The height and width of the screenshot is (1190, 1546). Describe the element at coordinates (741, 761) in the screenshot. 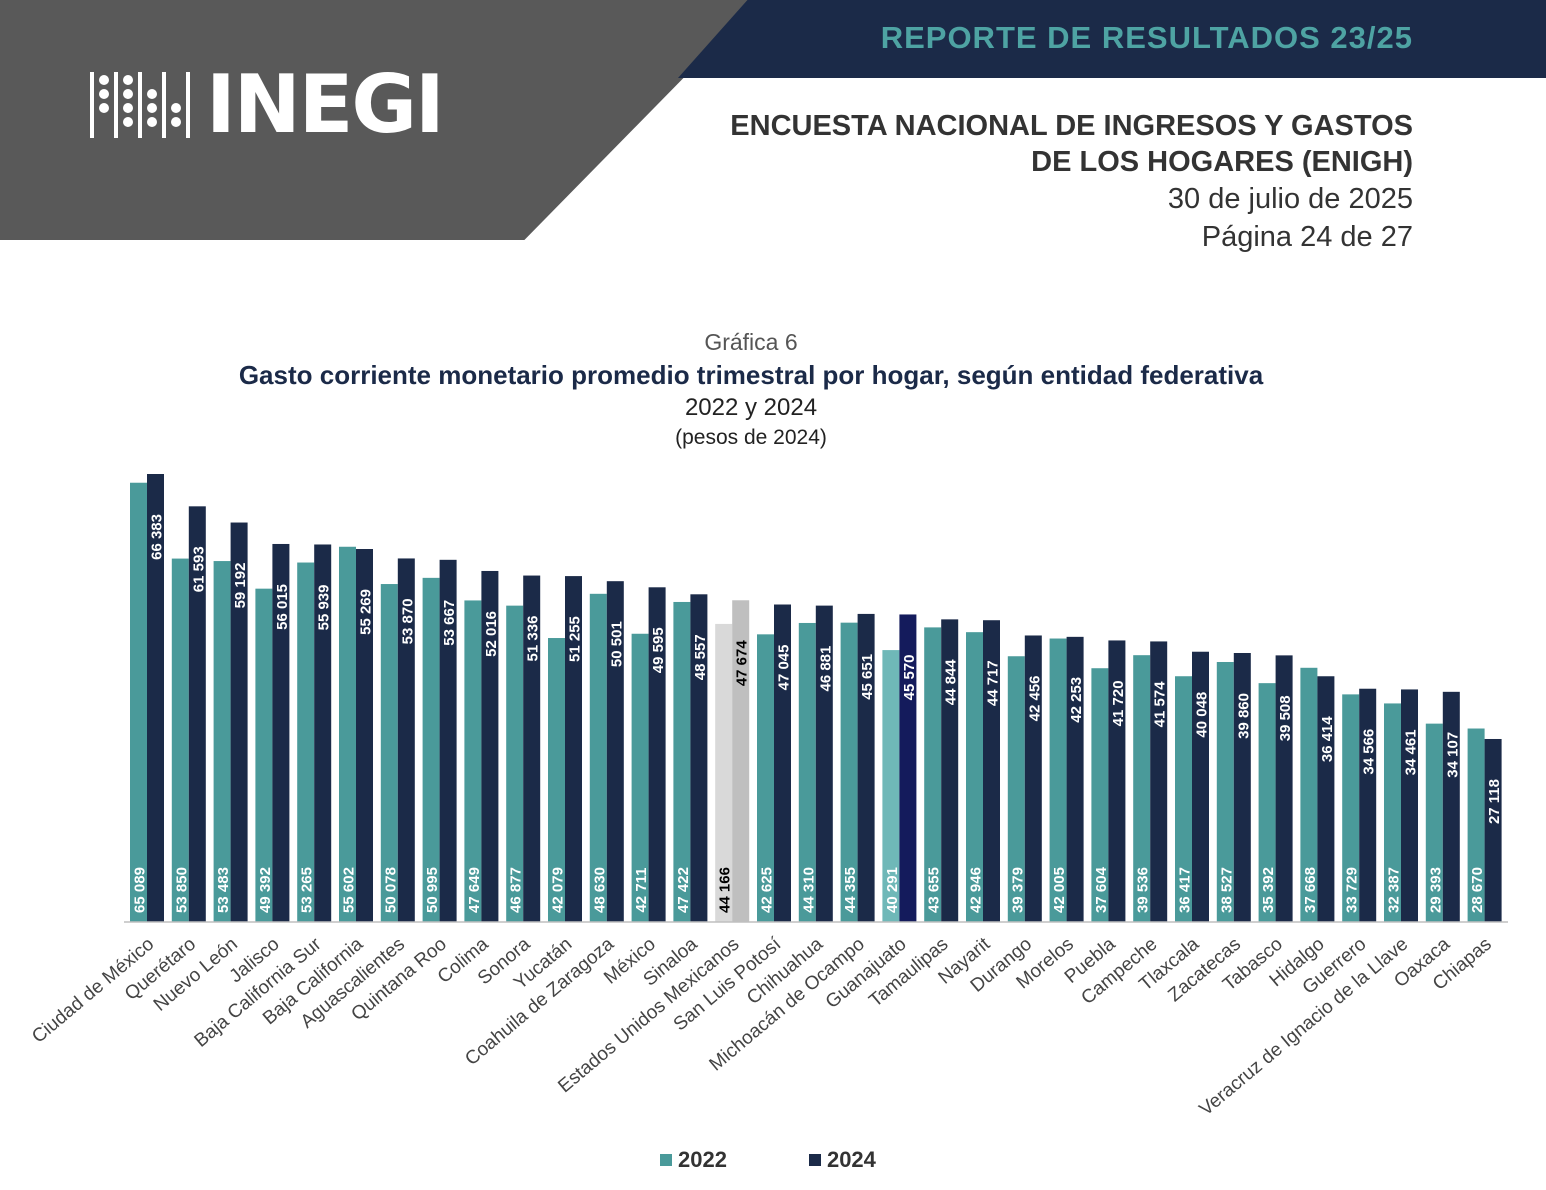

I see `bar-estados-unidos-mexicanos-2024` at that location.